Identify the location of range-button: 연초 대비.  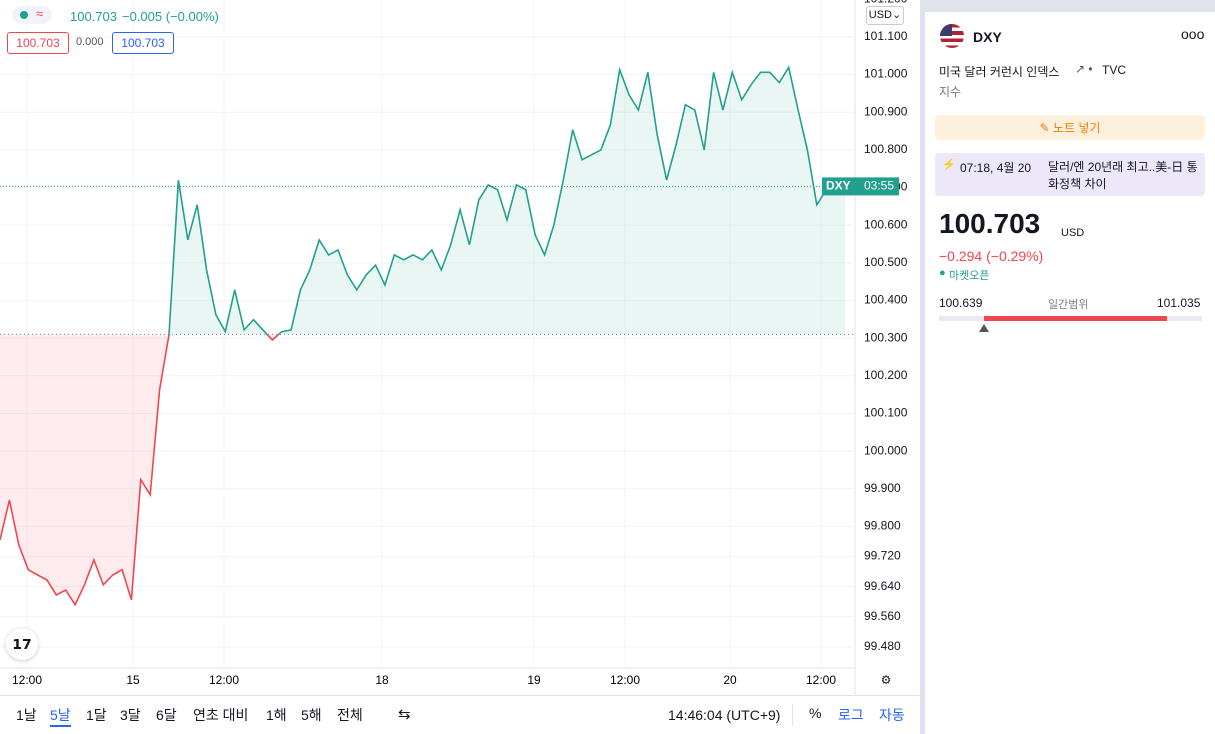
(221, 715).